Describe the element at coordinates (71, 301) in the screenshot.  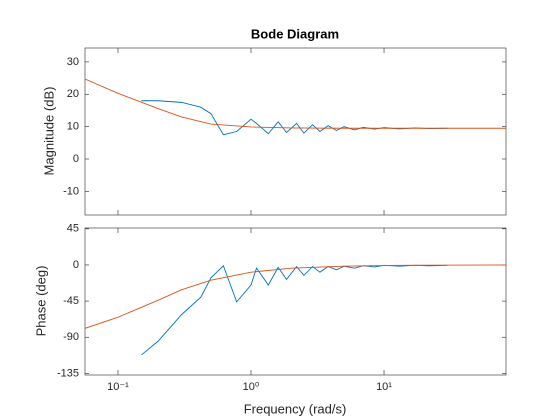
I see `y-tick-label: -45` at that location.